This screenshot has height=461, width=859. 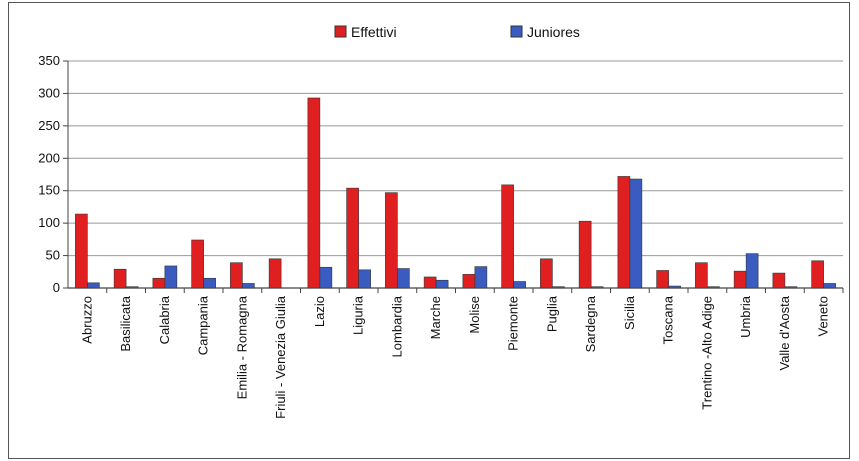 I want to click on bar-juniores-valle-d-aosta, so click(x=791, y=287).